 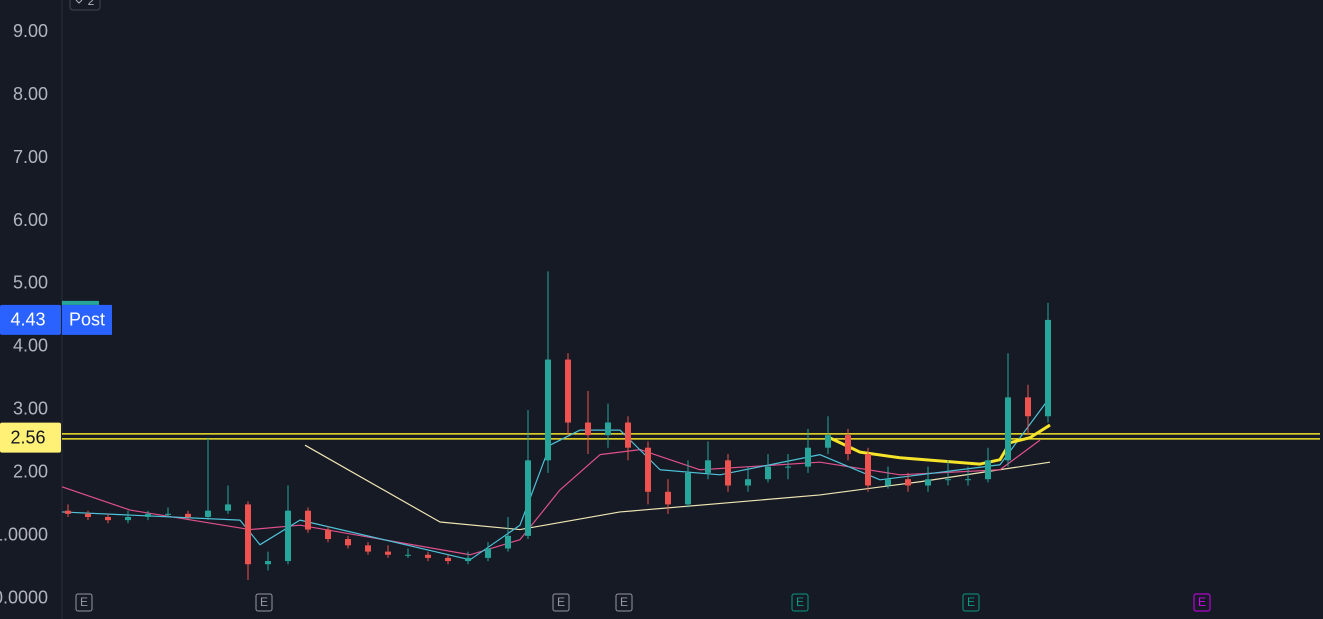 I want to click on y-tick-label: 2.00, so click(x=30, y=472).